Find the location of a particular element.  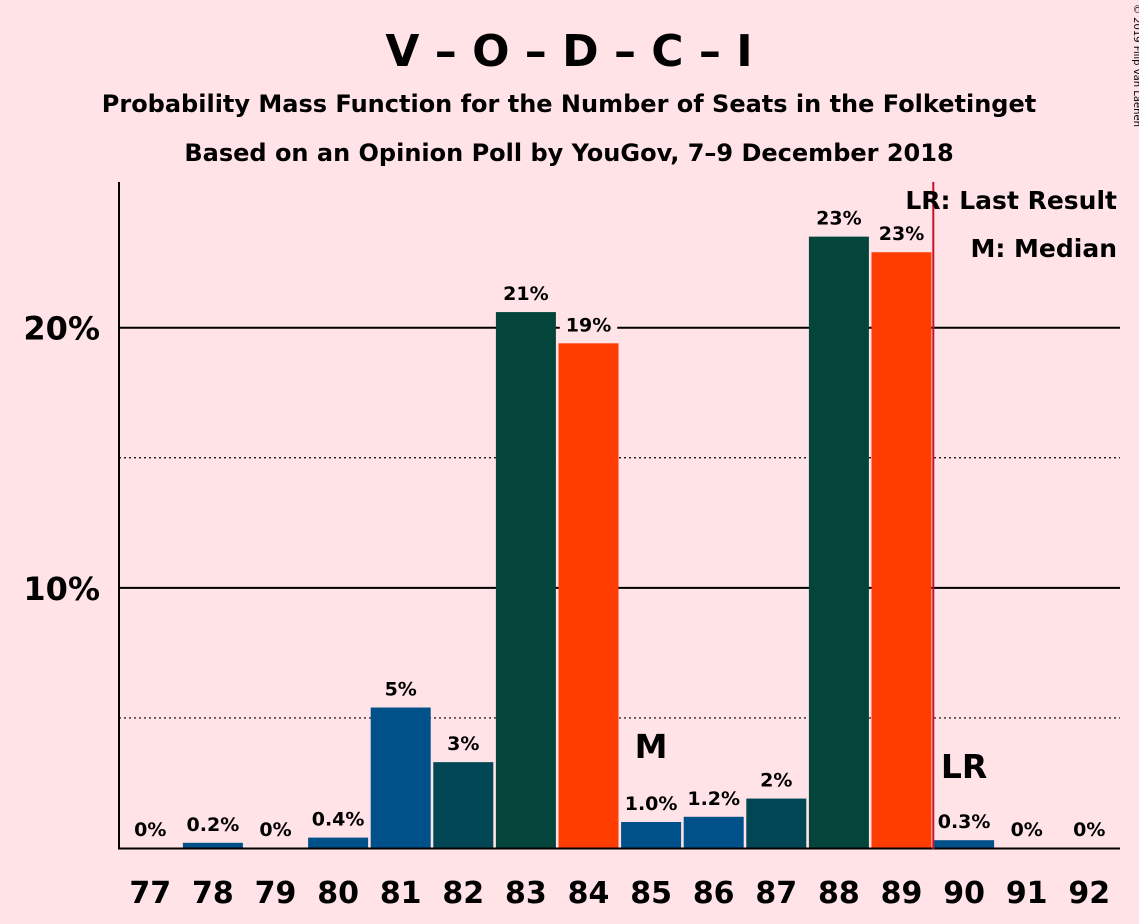

x-tick-78: 78 is located at coordinates (213, 893).